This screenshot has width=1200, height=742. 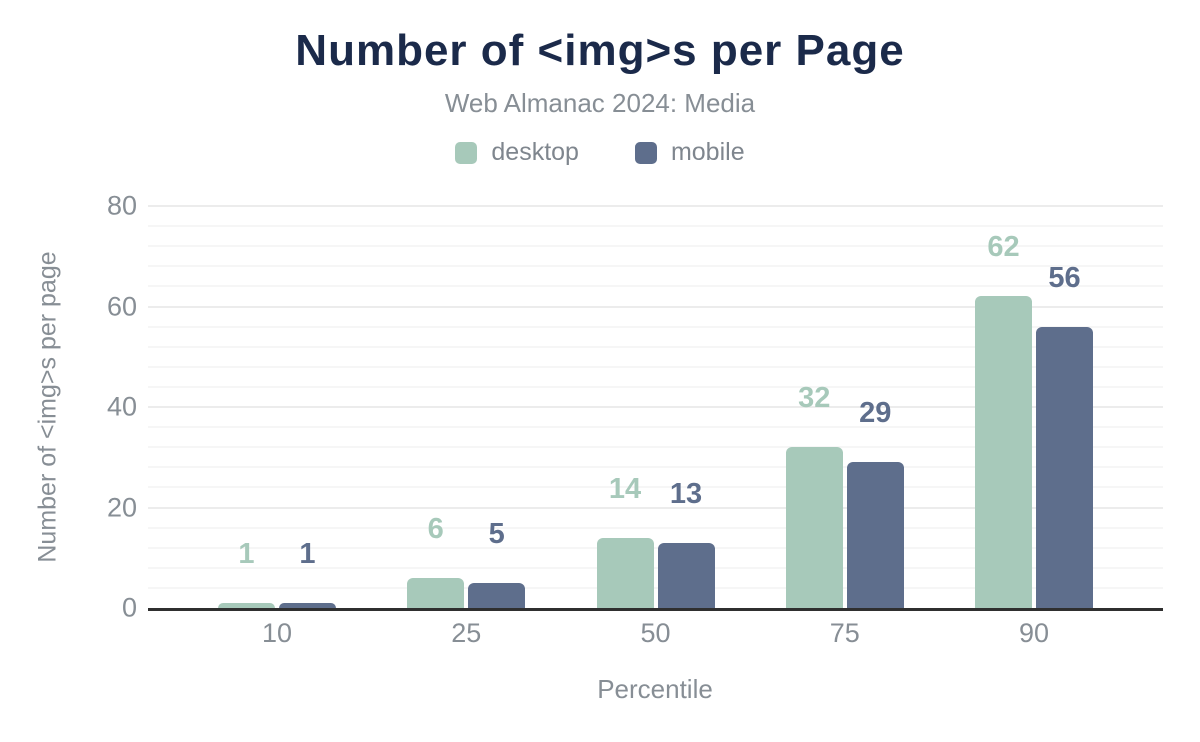 What do you see at coordinates (435, 528) in the screenshot?
I see `bar-label-desktop-p25: 6` at bounding box center [435, 528].